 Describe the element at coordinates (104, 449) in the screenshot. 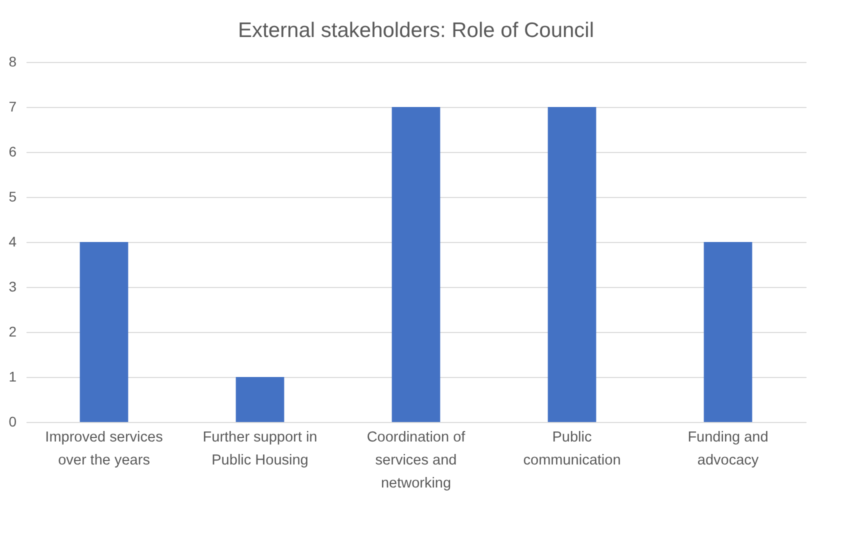

I see `x-tick-label: Improved services over the years` at that location.